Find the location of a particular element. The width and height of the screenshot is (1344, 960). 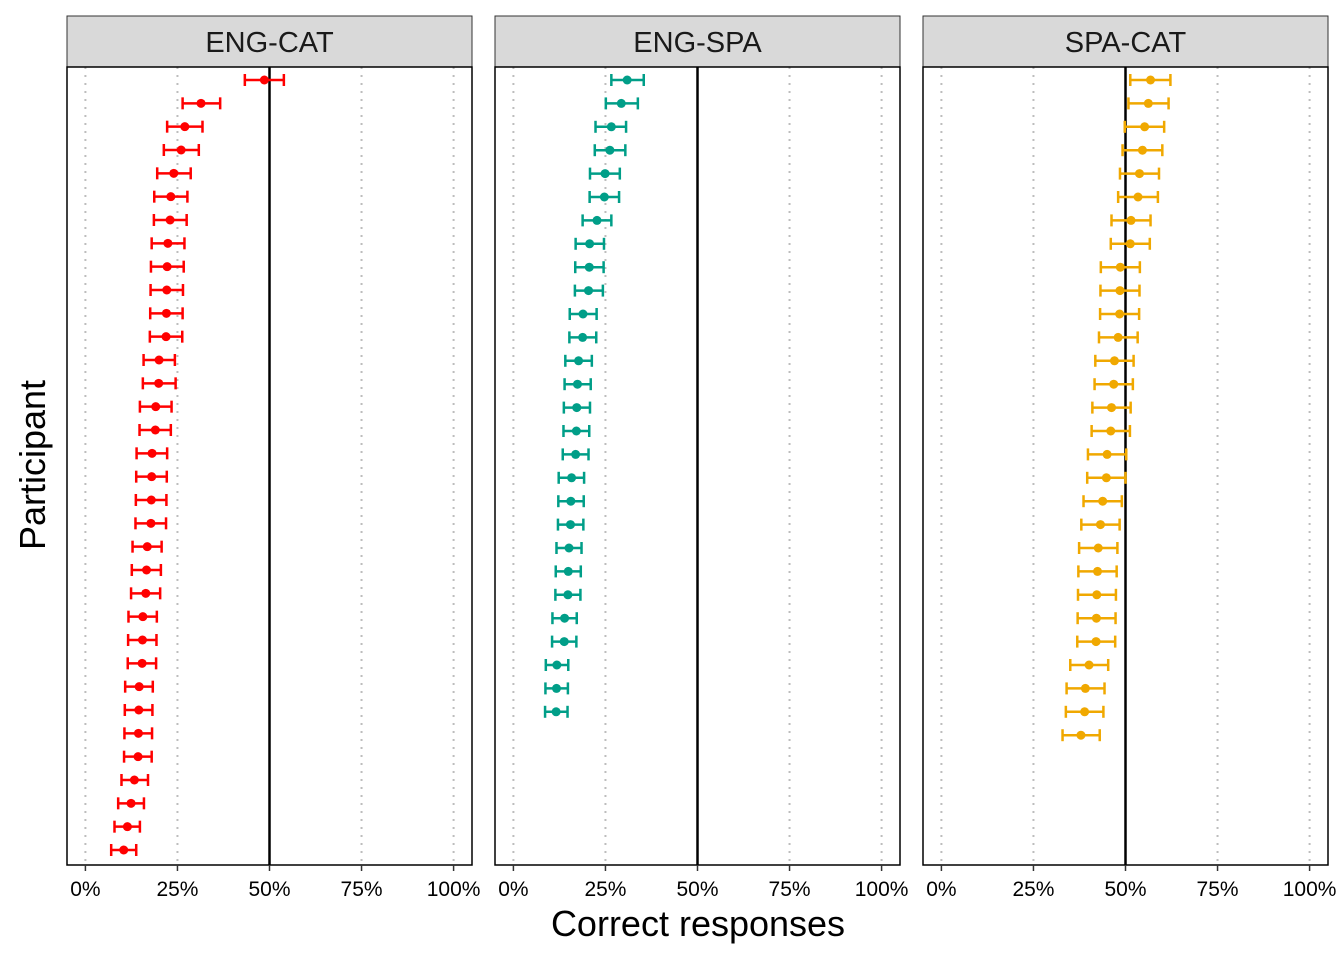

x-tick-label: 100% is located at coordinates (1310, 889).